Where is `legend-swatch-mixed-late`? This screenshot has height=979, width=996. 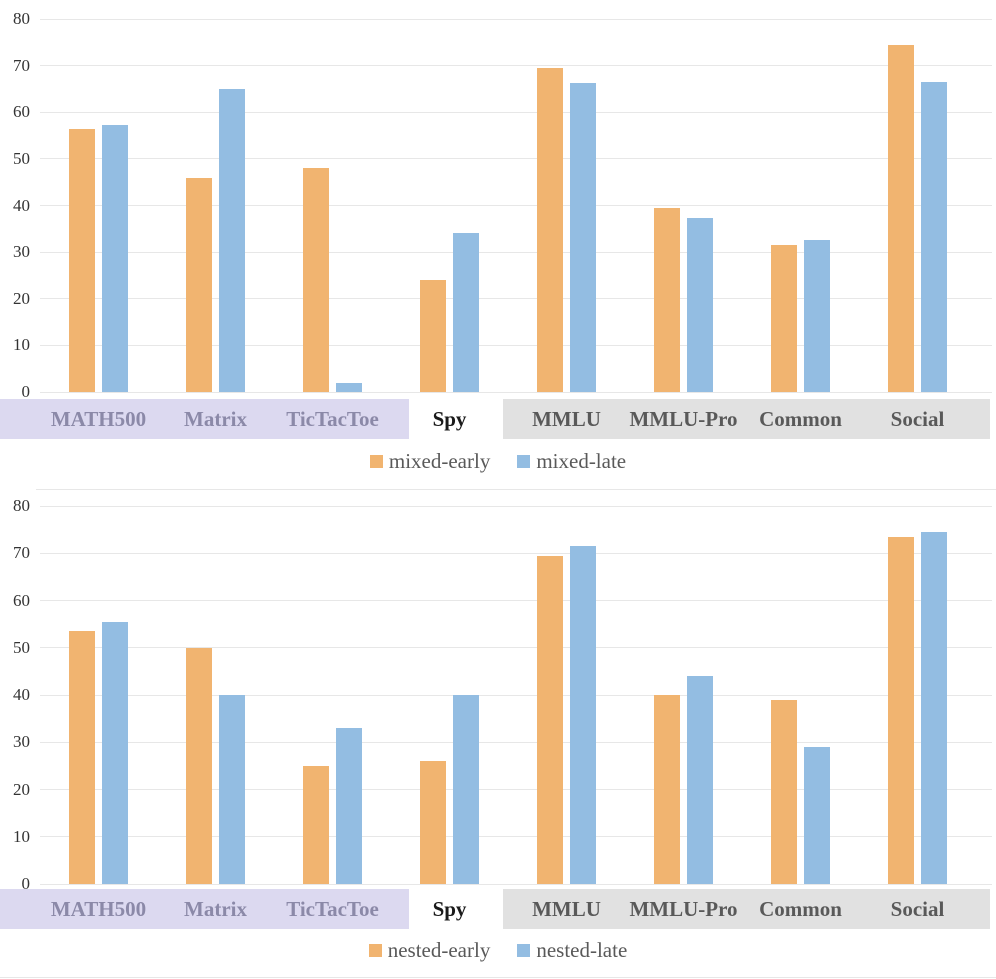
legend-swatch-mixed-late is located at coordinates (524, 461).